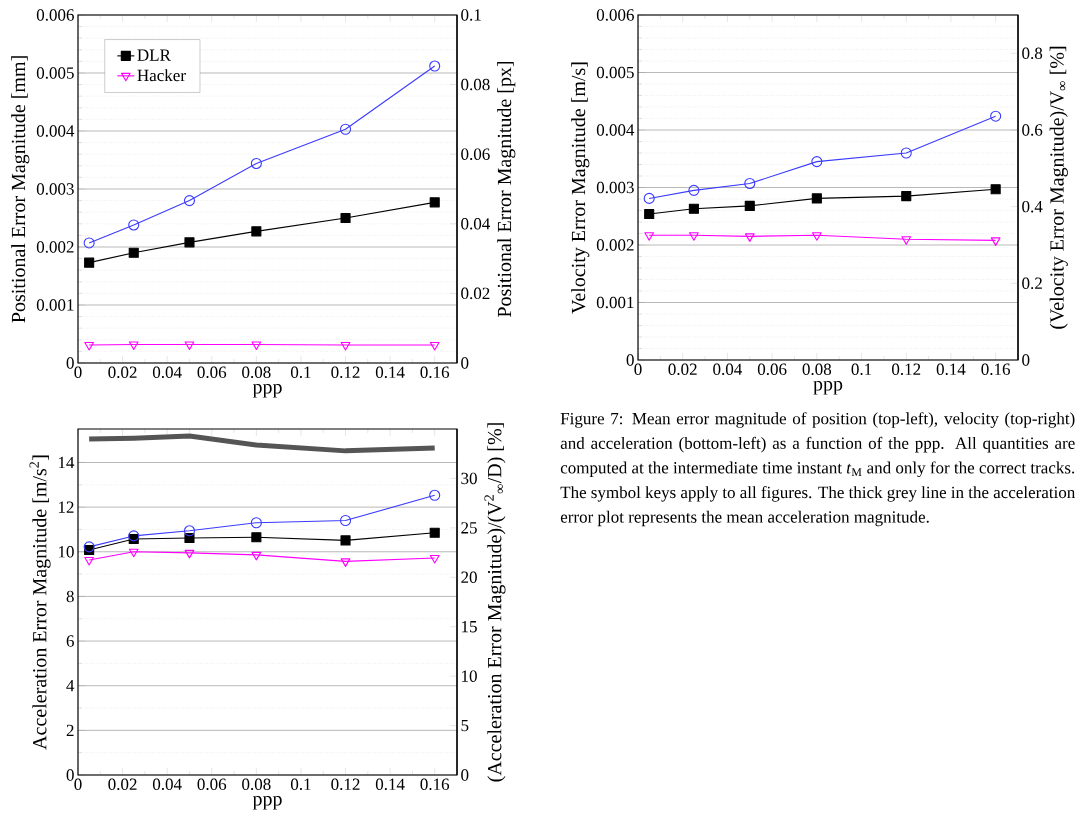  Describe the element at coordinates (638, 369) in the screenshot. I see `x-tick-label: 0` at that location.